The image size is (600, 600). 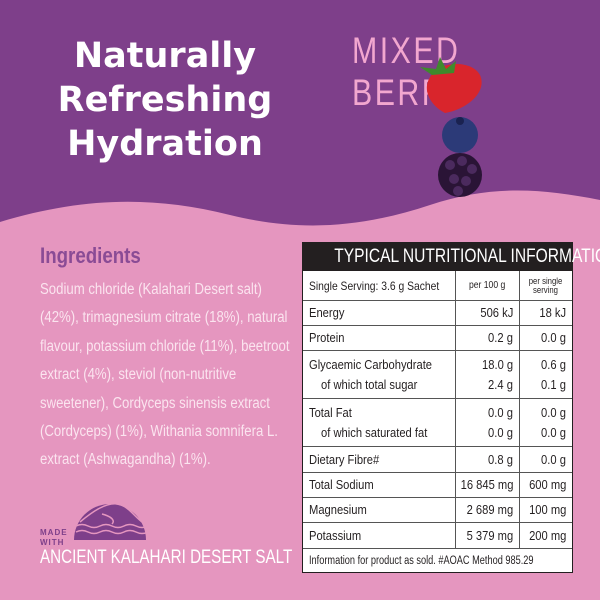 What do you see at coordinates (90, 255) in the screenshot?
I see `ingredients-title: Ingredients` at bounding box center [90, 255].